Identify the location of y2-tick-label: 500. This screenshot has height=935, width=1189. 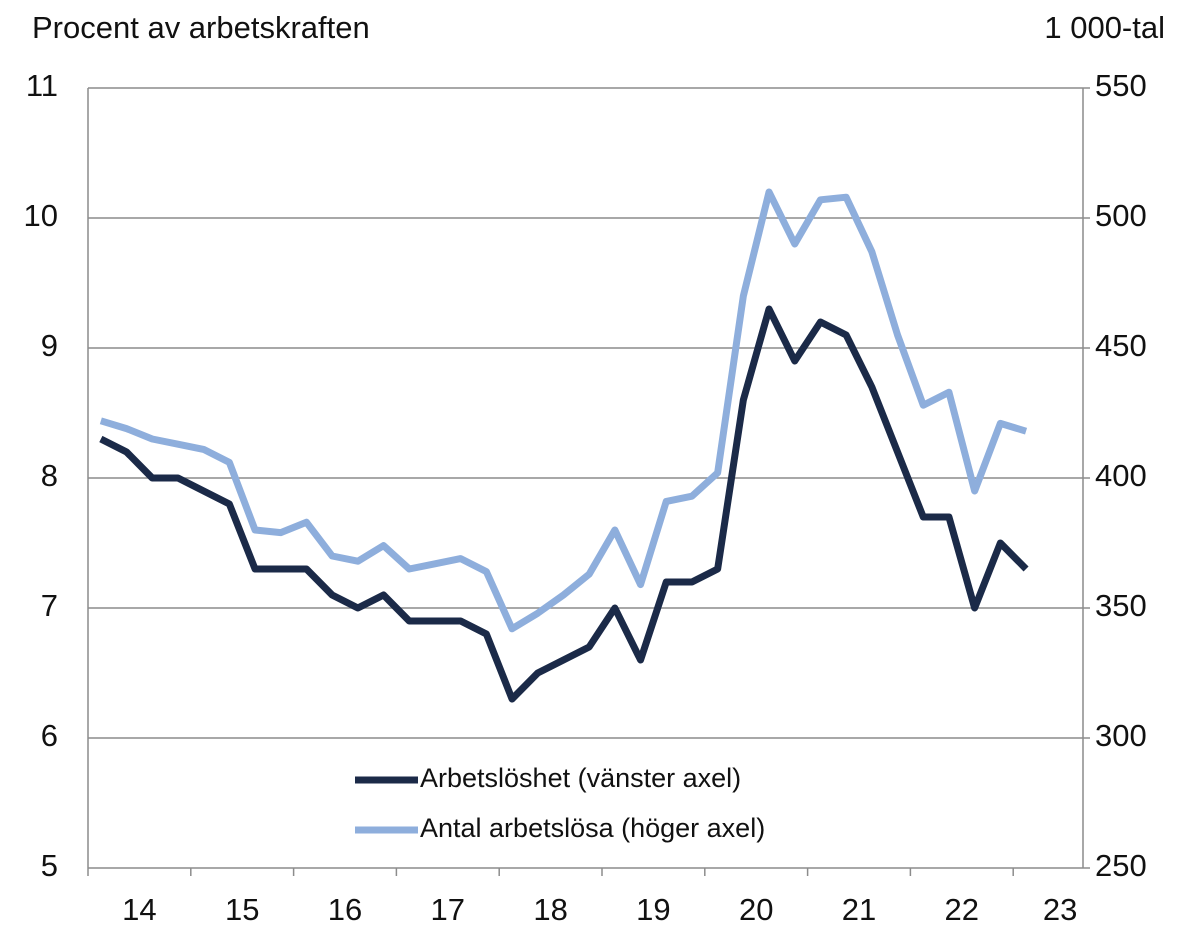
(1121, 215).